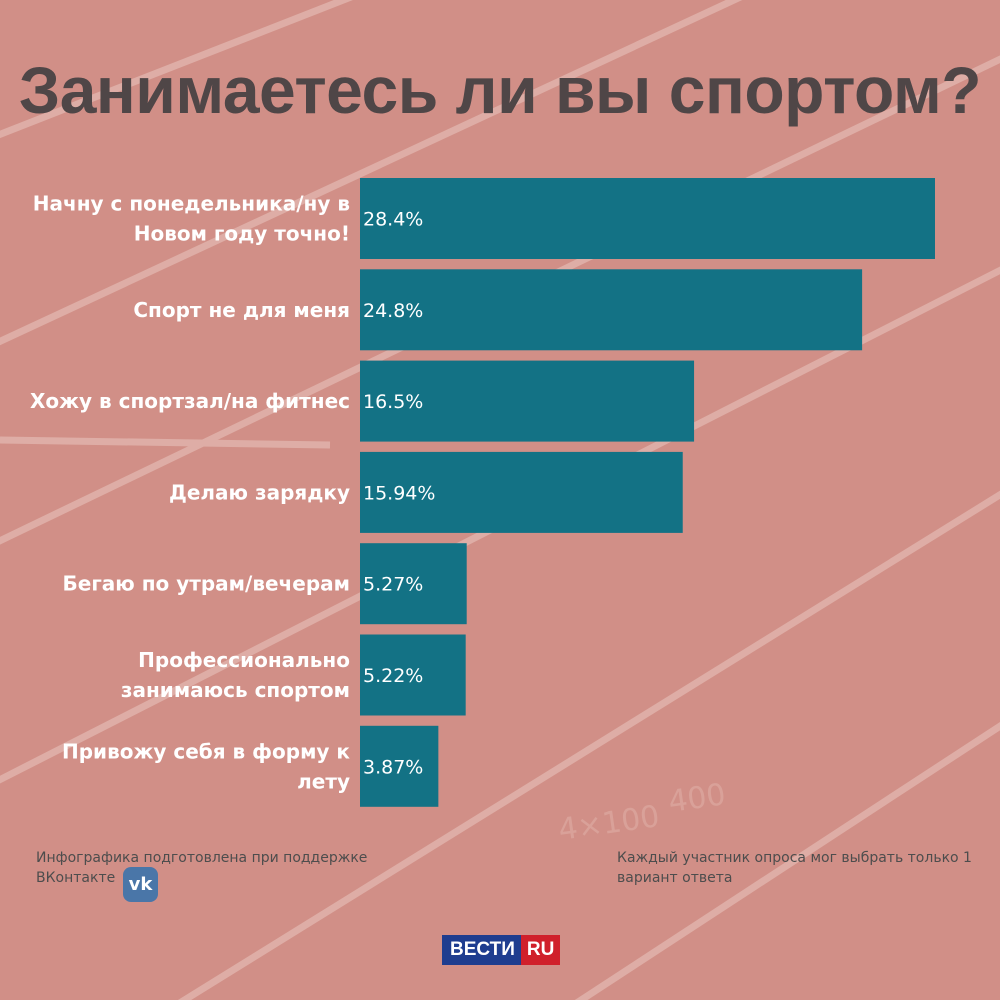 Image resolution: width=1000 pixels, height=1000 pixels. I want to click on category-label-7: Привожу себя в форму к лету, so click(206, 766).